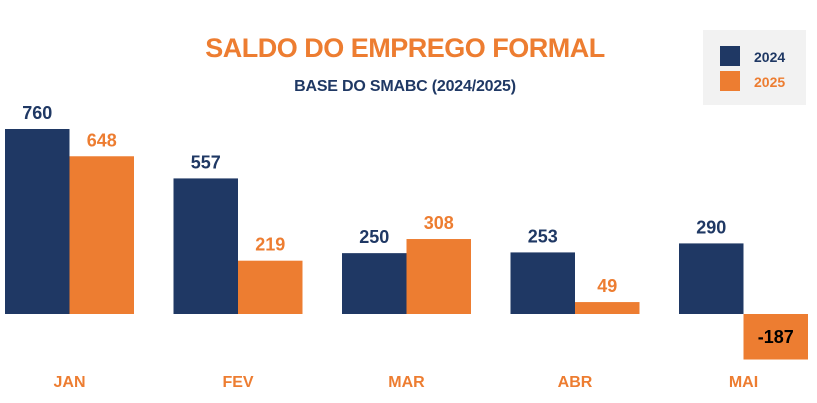 This screenshot has height=403, width=817. What do you see at coordinates (374, 283) in the screenshot?
I see `bar-mar-2024` at bounding box center [374, 283].